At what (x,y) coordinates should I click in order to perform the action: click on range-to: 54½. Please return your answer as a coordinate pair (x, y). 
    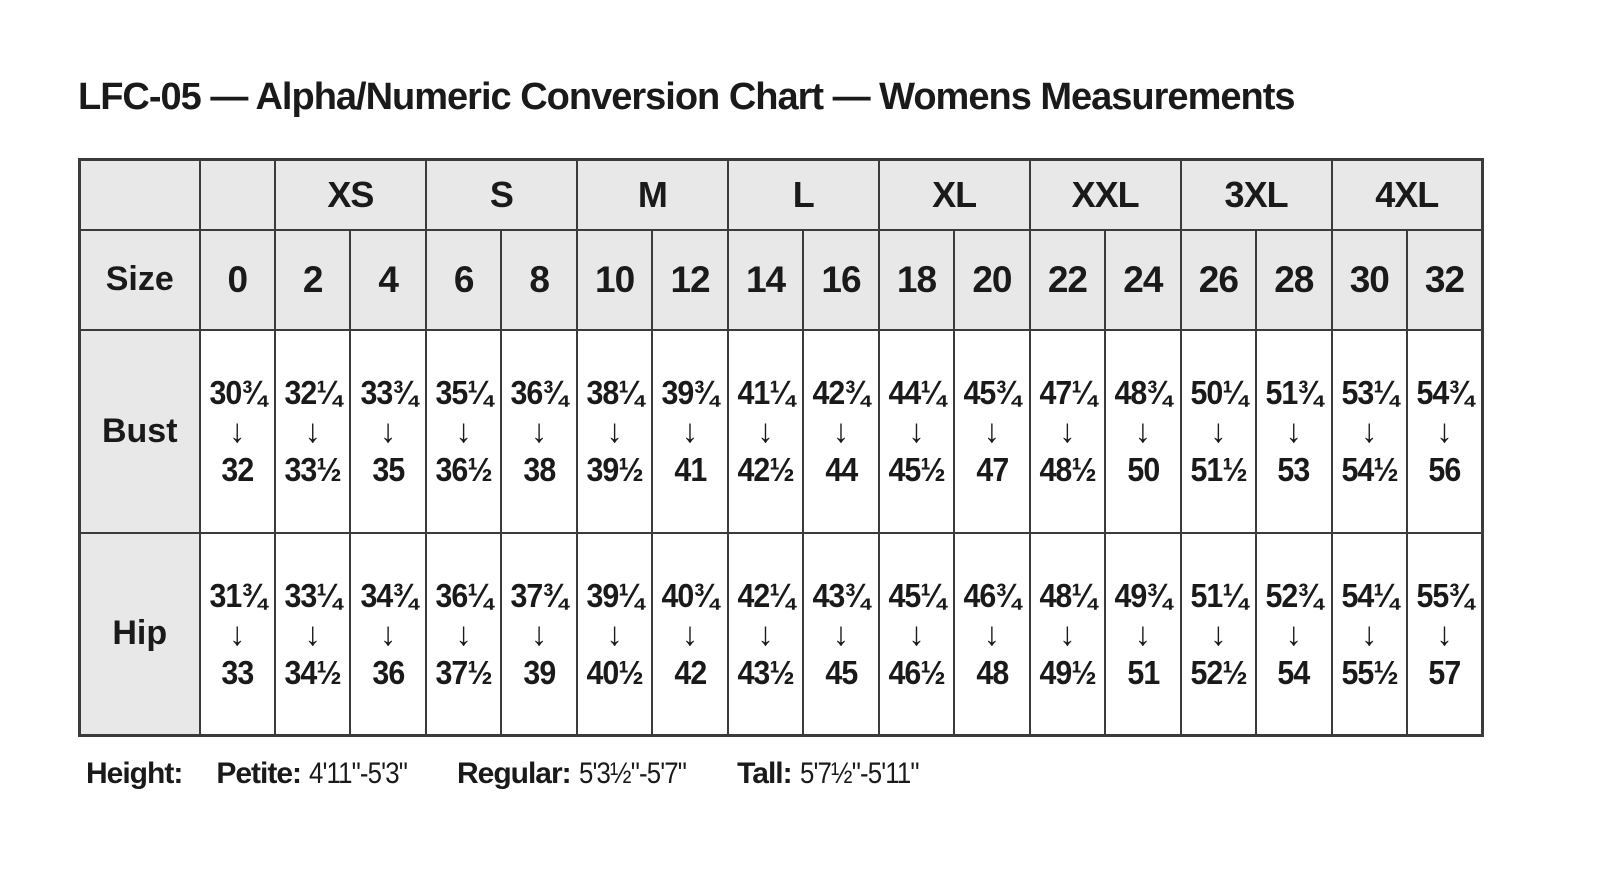
    Looking at the image, I should click on (1369, 469).